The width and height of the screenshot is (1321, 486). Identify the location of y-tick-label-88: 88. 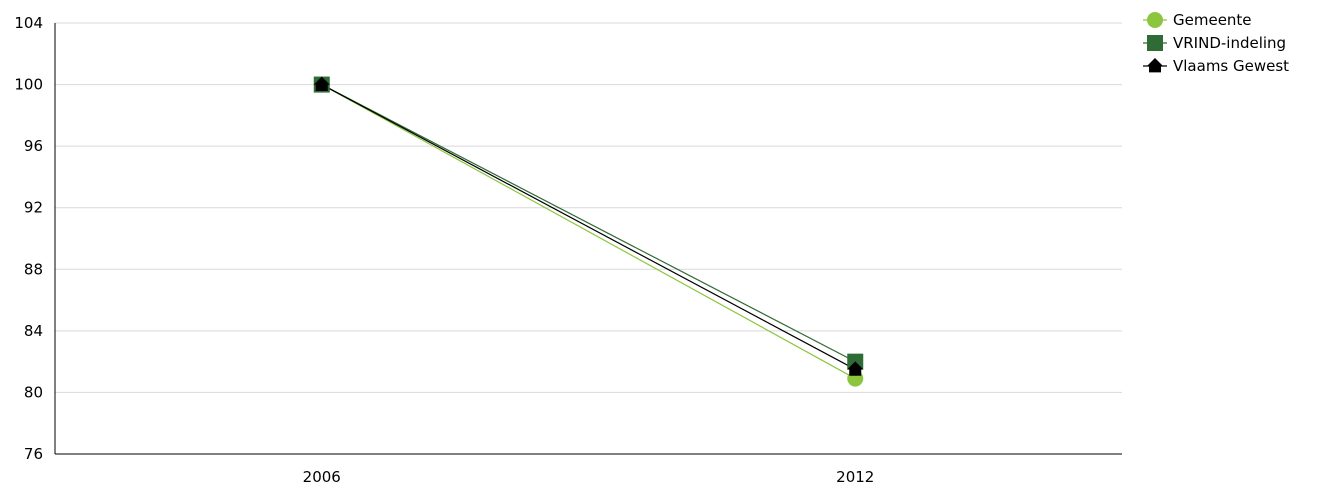
(33, 269).